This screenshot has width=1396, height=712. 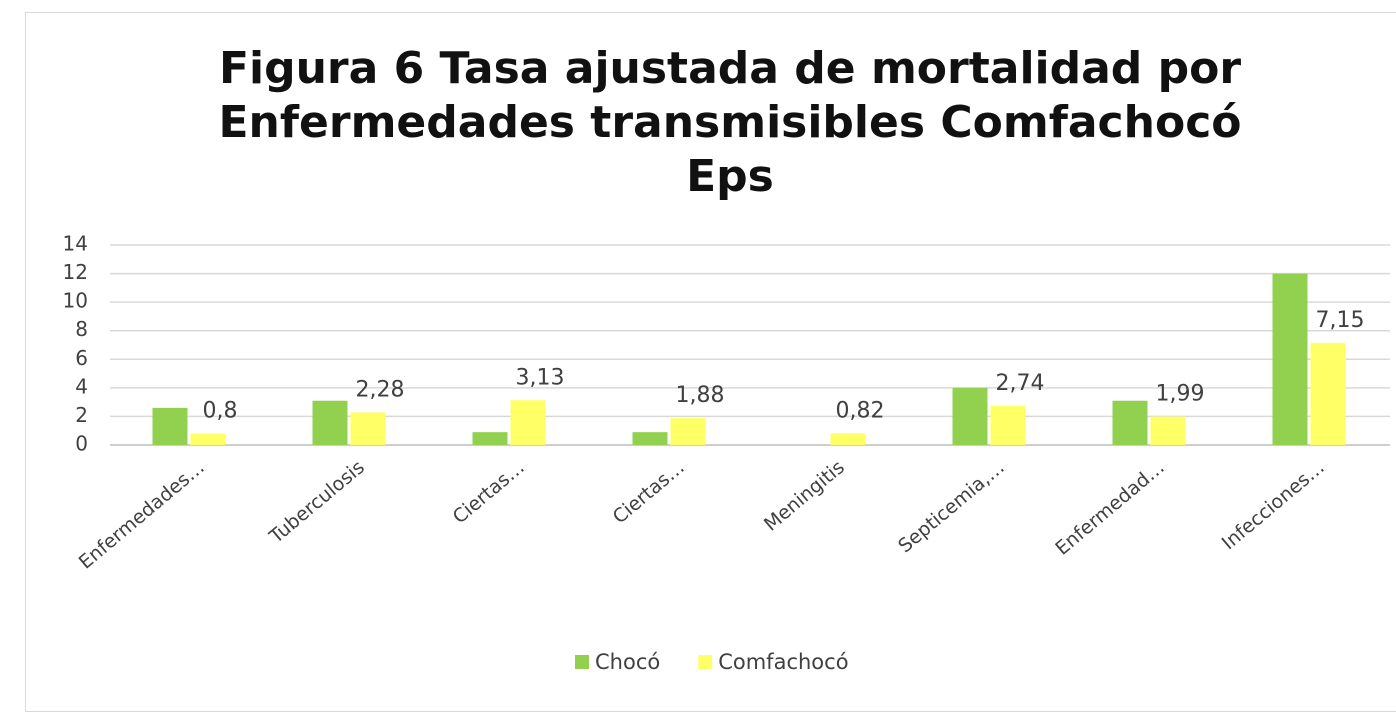 What do you see at coordinates (627, 662) in the screenshot?
I see `legend-label: Chocó` at bounding box center [627, 662].